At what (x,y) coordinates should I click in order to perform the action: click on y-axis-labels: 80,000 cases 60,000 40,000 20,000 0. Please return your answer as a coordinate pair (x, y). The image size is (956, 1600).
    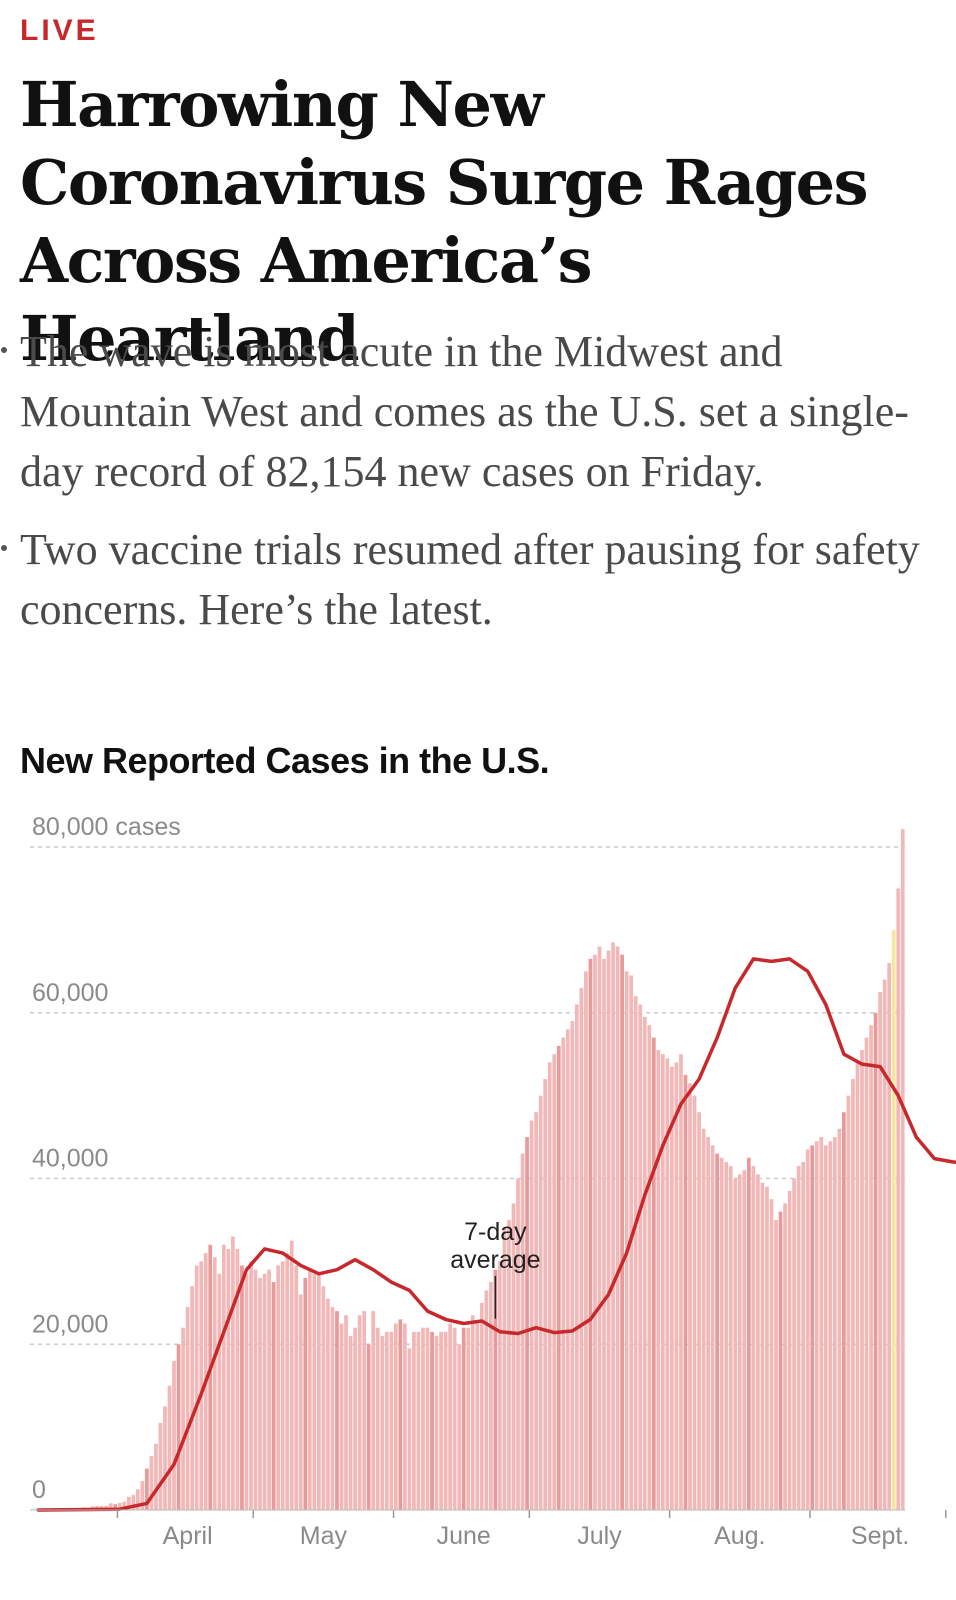
    Looking at the image, I should click on (106, 1158).